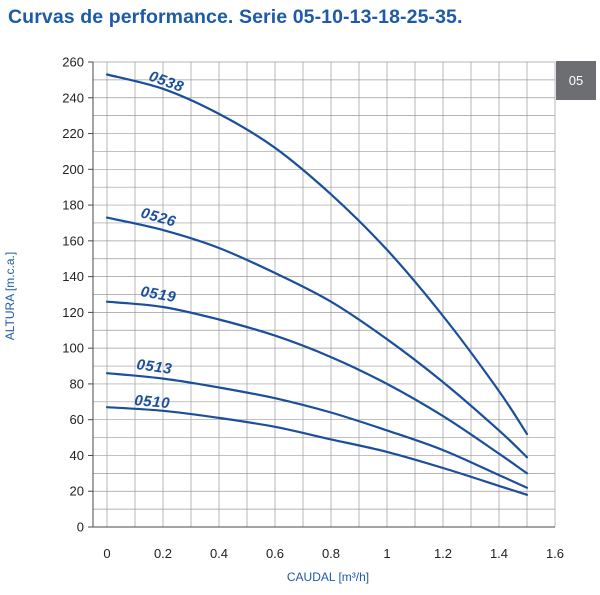  Describe the element at coordinates (443, 553) in the screenshot. I see `x-tick-label: 1.2` at that location.